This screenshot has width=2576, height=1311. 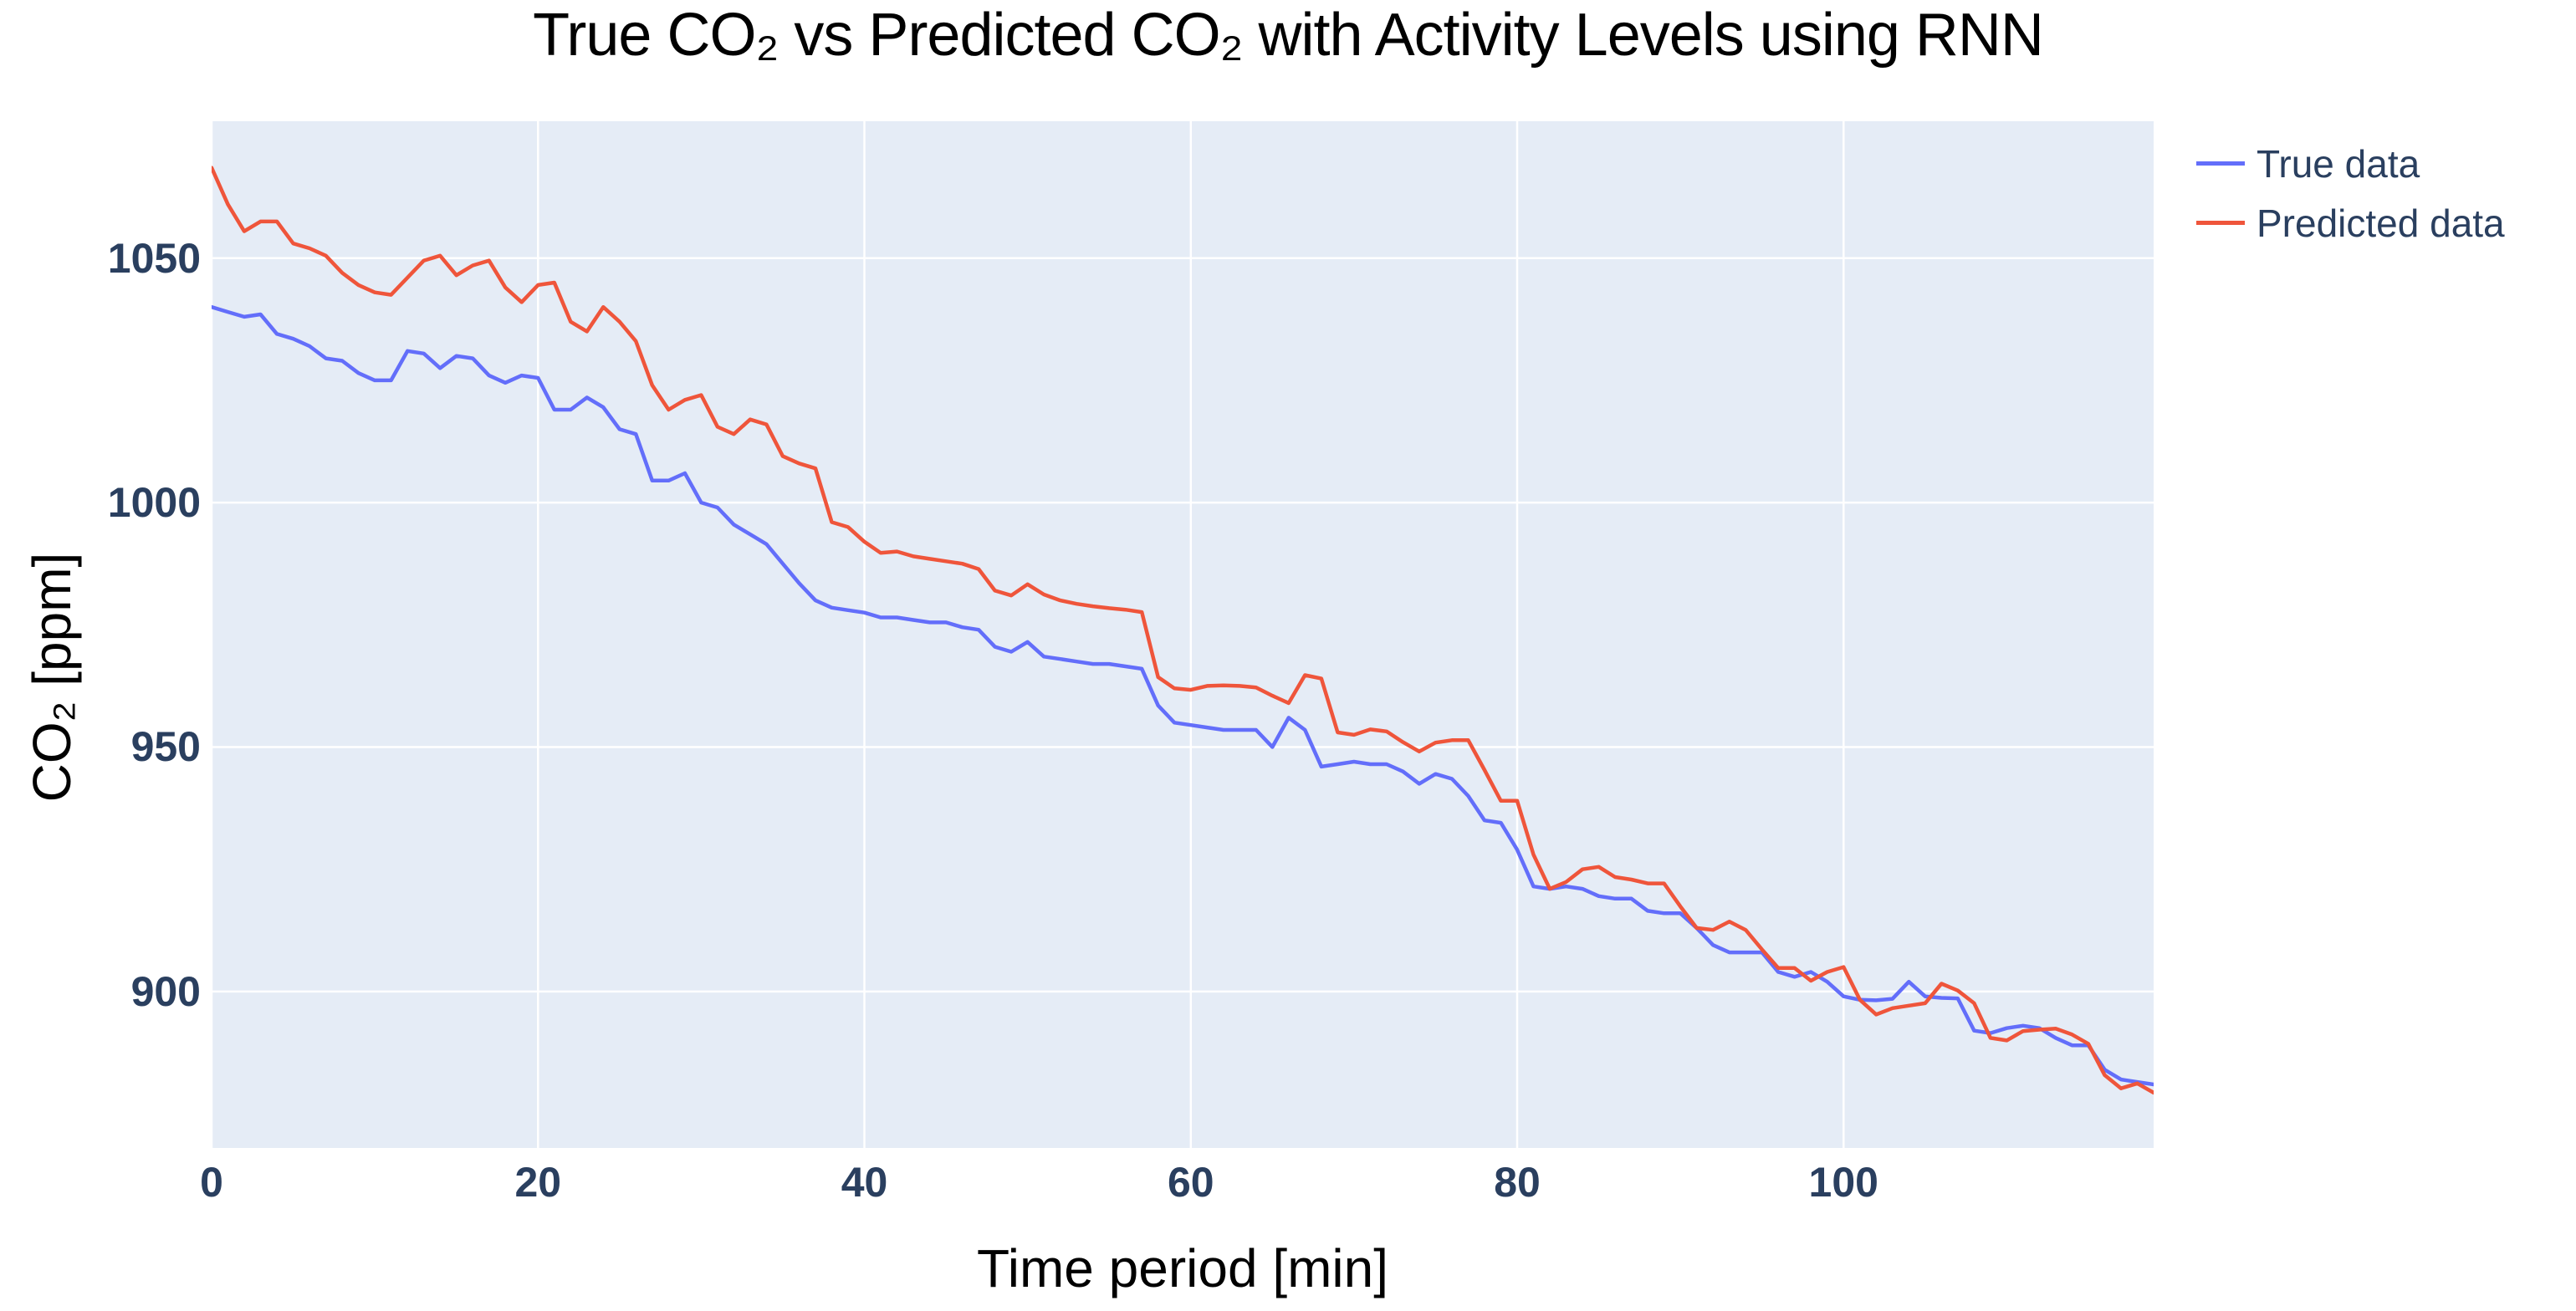 I want to click on legend-item-true-data: True data, so click(x=2350, y=163).